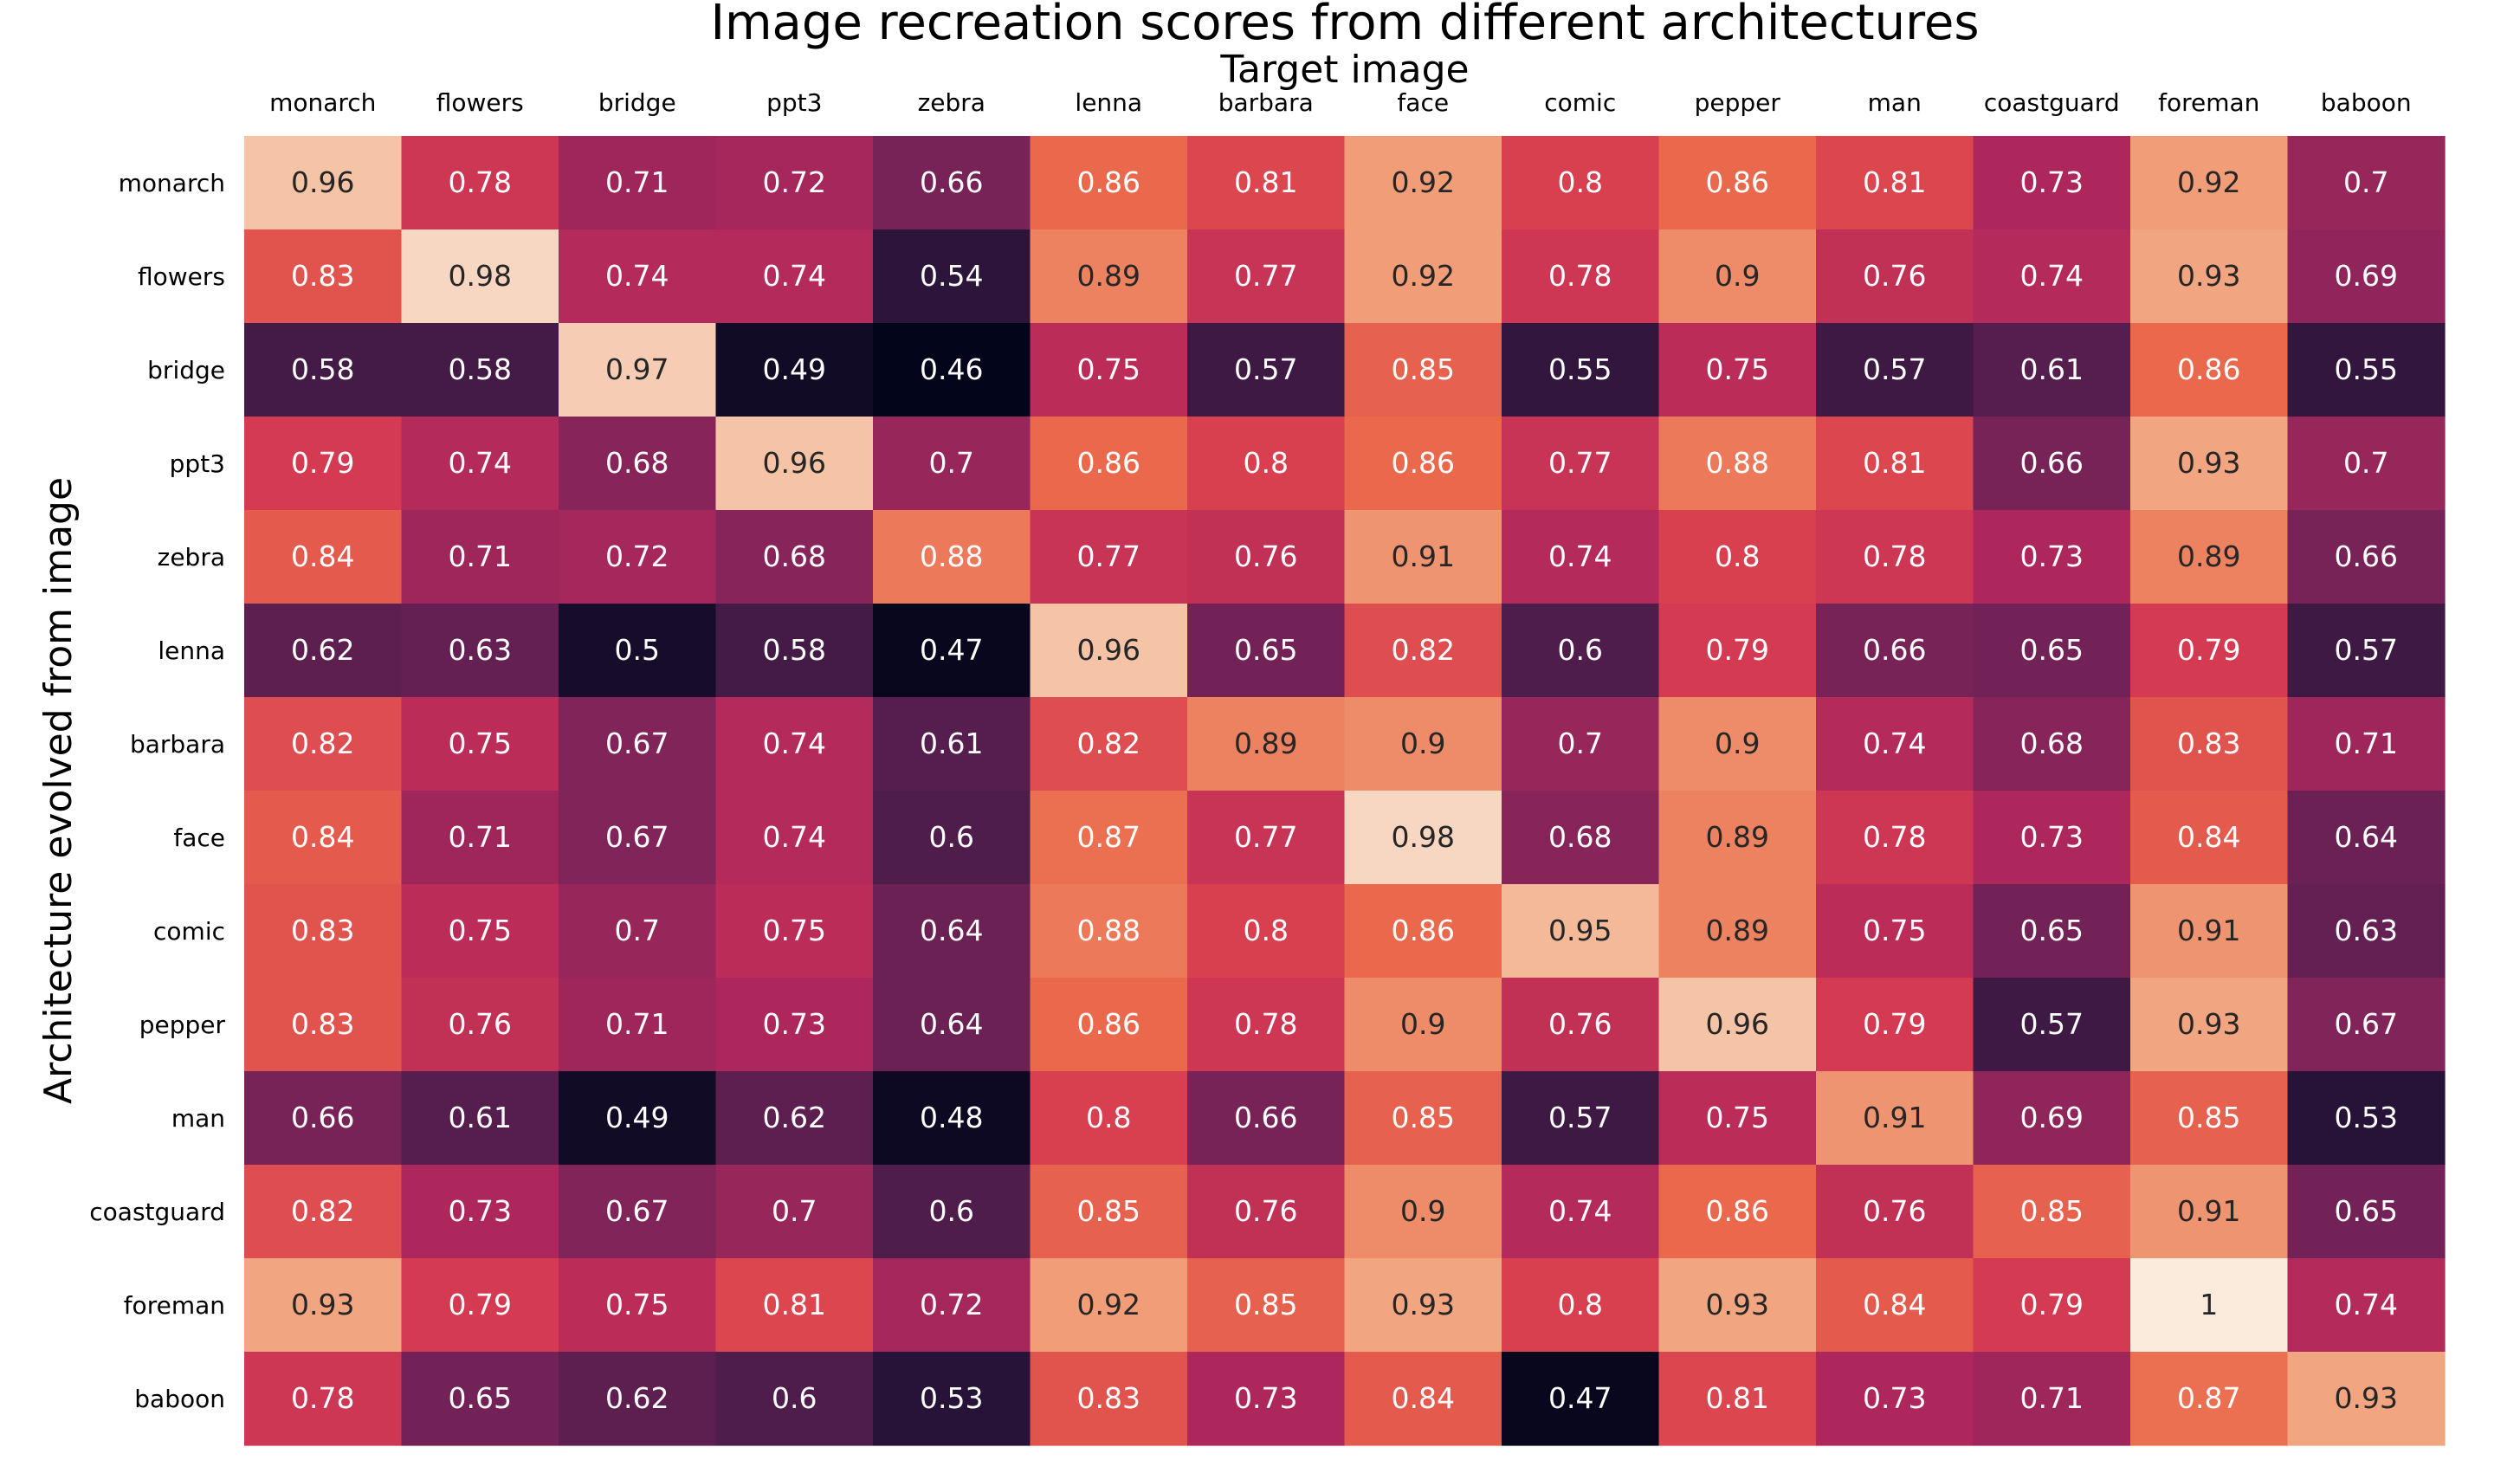  I want to click on cell-value-label: 0.92, so click(1423, 182).